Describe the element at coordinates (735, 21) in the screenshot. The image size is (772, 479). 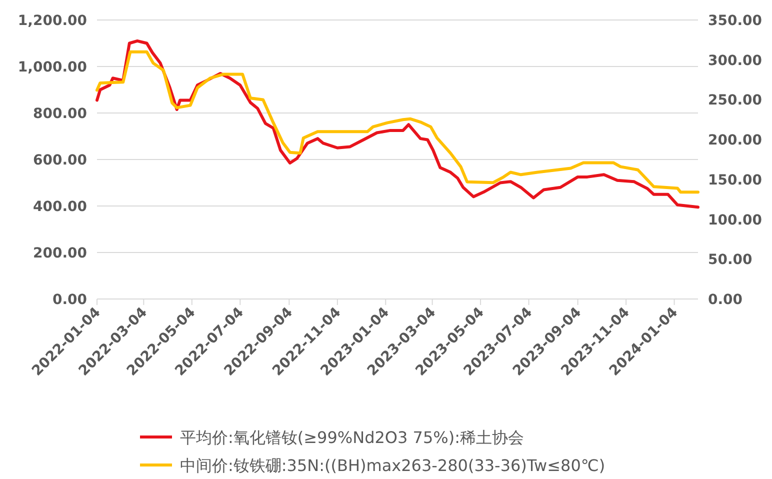
I see `y2-tick-label: 350.00` at that location.